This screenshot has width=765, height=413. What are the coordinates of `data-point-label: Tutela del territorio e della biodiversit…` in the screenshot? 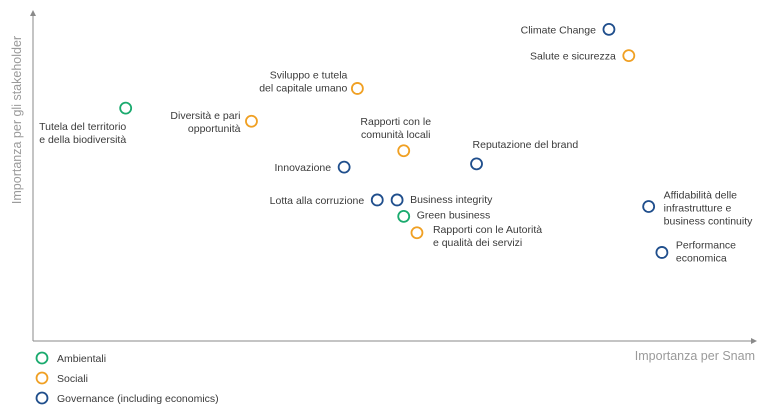 It's located at (82, 133).